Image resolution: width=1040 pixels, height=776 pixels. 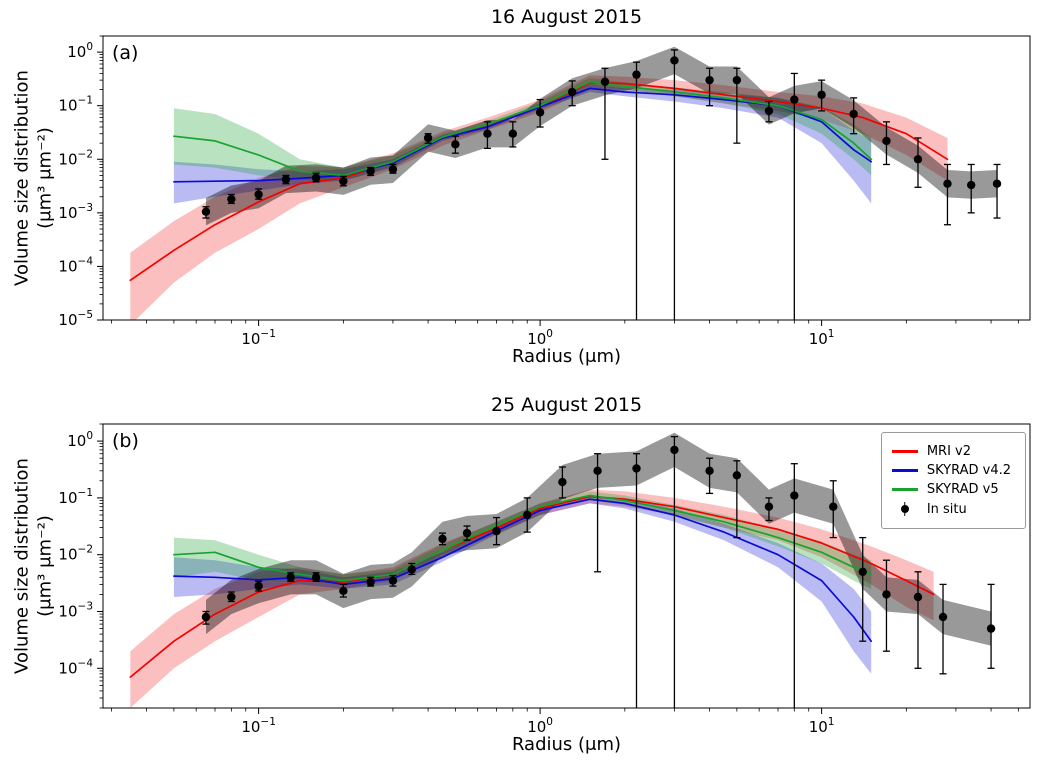 What do you see at coordinates (566, 405) in the screenshot?
I see `panel-b-title: 25 August 2015` at bounding box center [566, 405].